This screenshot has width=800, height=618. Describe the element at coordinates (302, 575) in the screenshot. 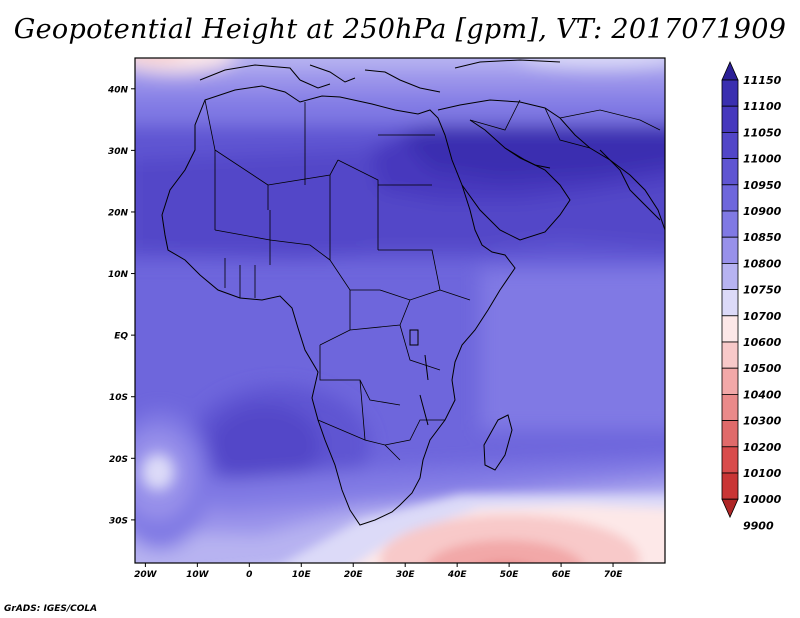

I see `lon-label: 10E` at that location.